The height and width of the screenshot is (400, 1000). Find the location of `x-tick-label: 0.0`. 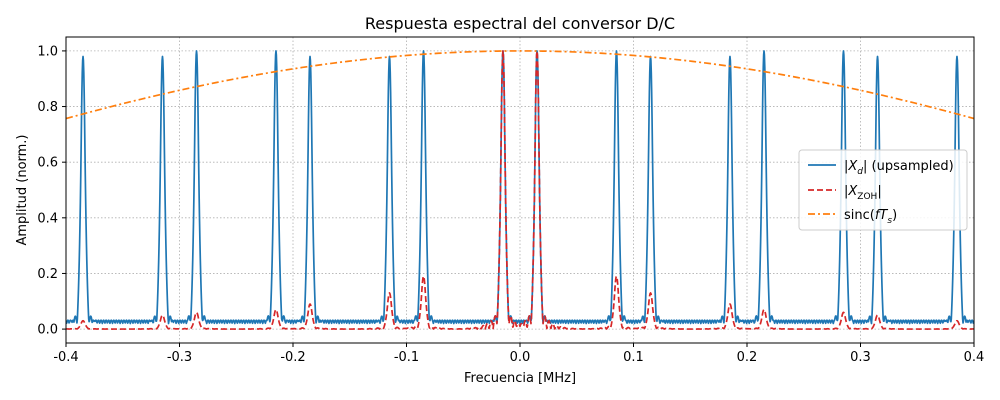

x-tick-label: 0.0 is located at coordinates (520, 357).